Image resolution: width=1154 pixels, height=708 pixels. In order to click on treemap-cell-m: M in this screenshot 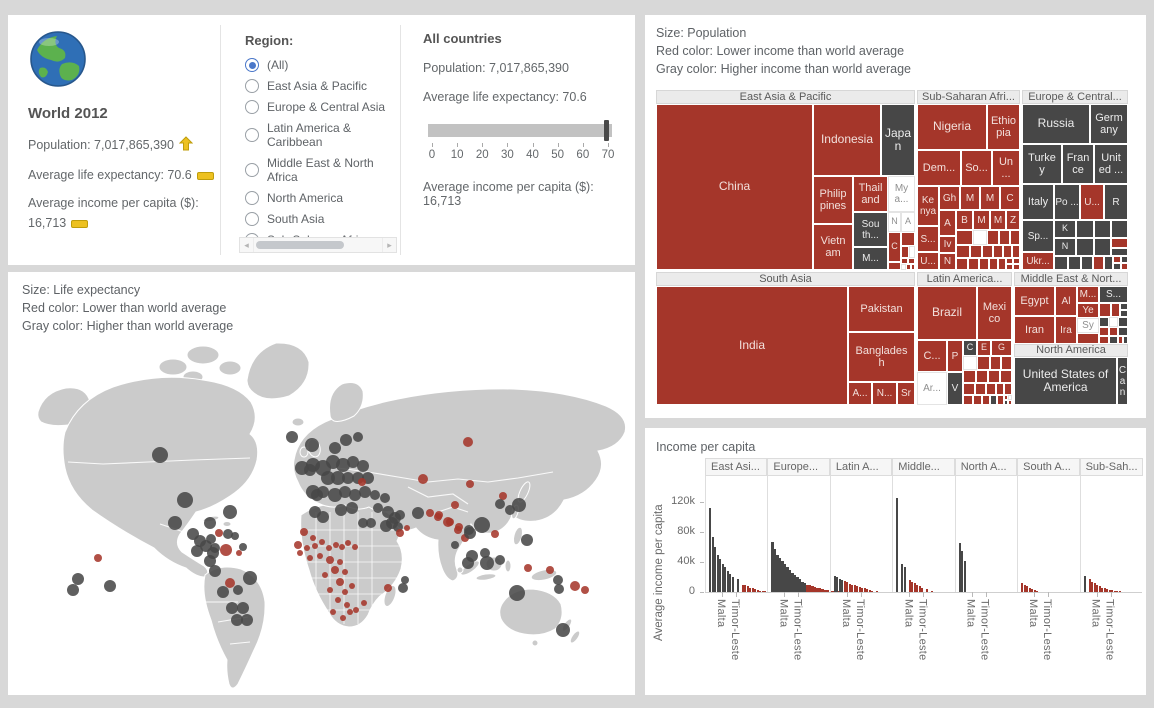, I will do `click(981, 220)`.